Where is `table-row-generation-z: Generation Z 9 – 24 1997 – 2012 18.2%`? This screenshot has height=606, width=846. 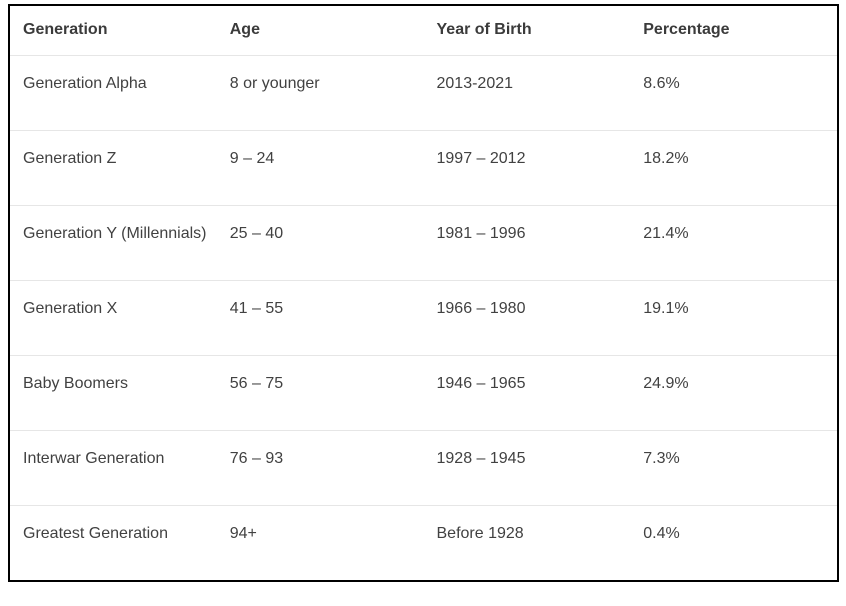 table-row-generation-z: Generation Z 9 – 24 1997 – 2012 18.2% is located at coordinates (423, 168).